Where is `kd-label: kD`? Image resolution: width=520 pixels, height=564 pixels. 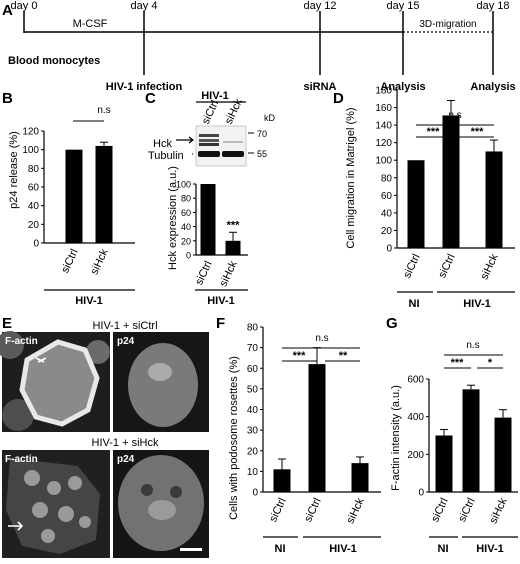
kd-label: kD is located at coordinates (270, 118).